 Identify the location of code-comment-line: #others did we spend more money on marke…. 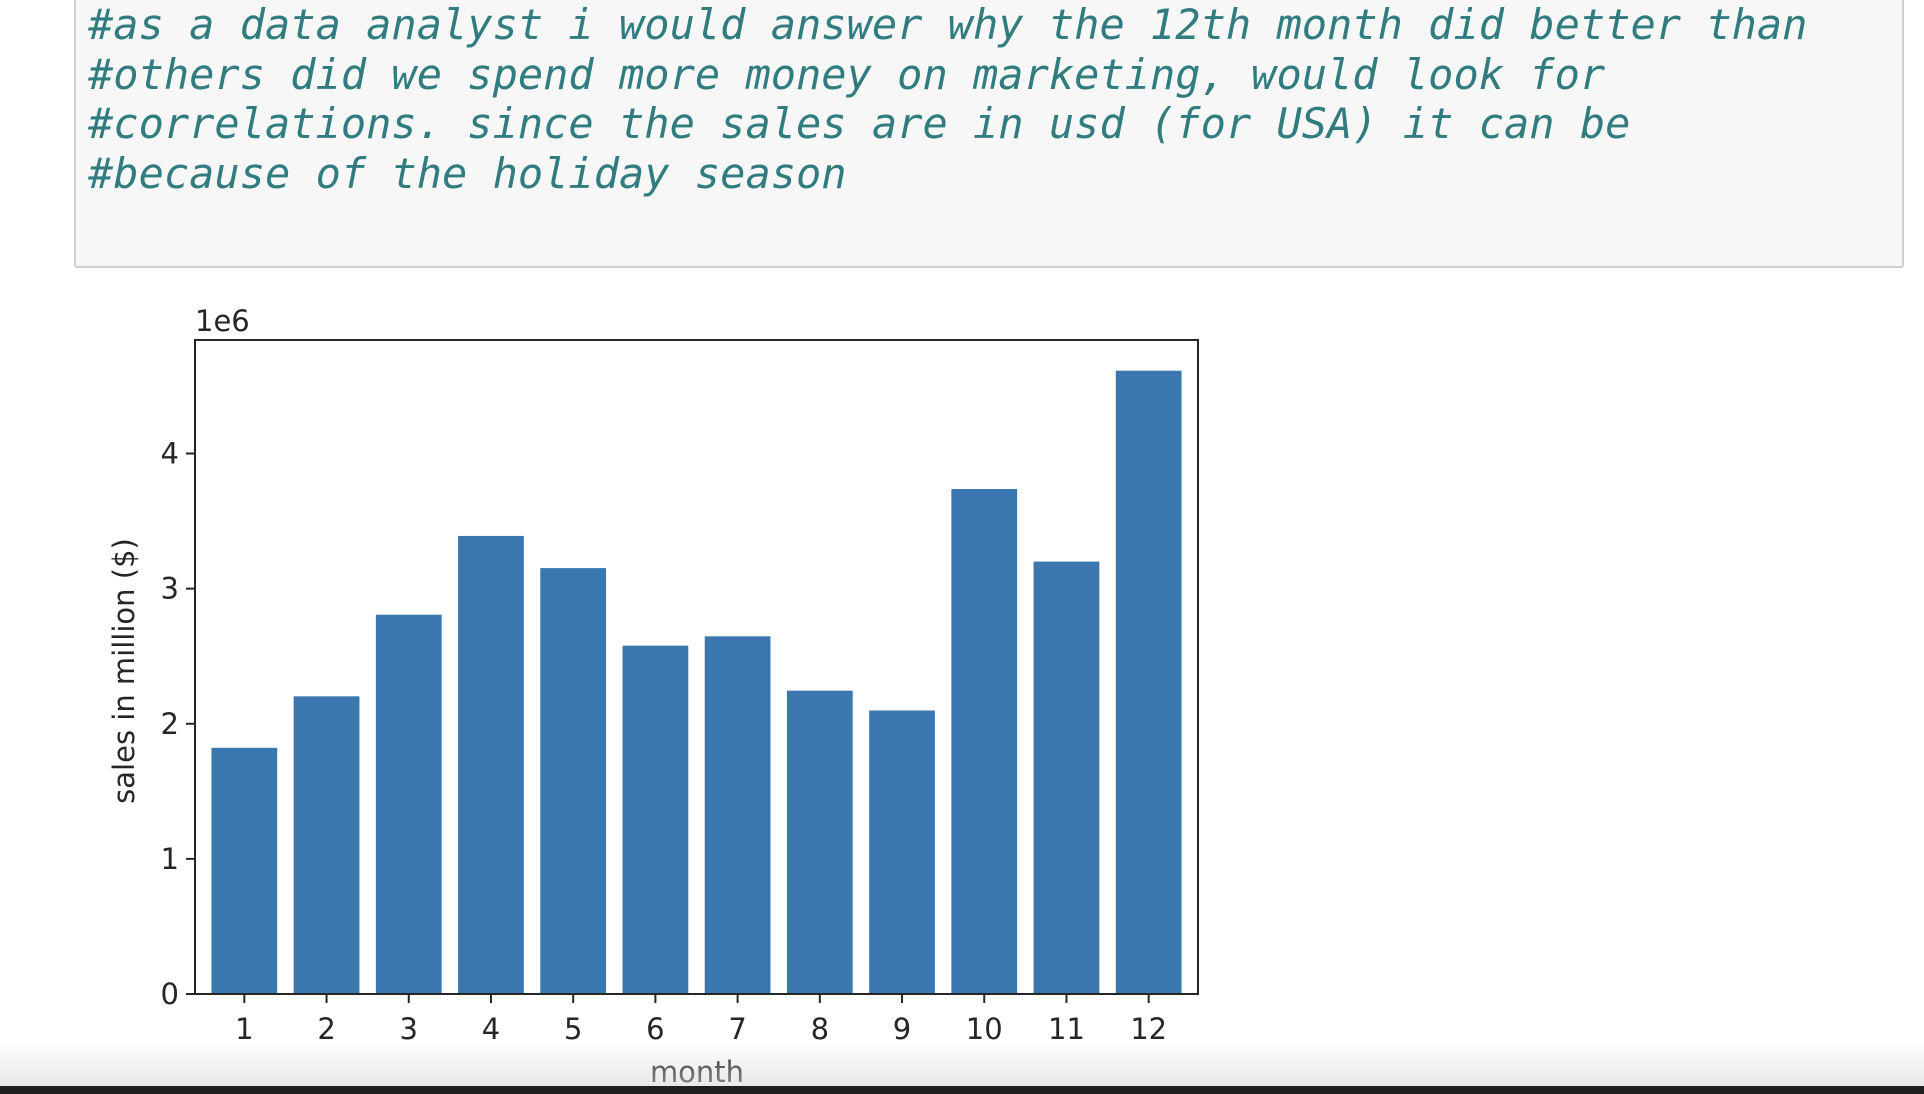
(847, 74).